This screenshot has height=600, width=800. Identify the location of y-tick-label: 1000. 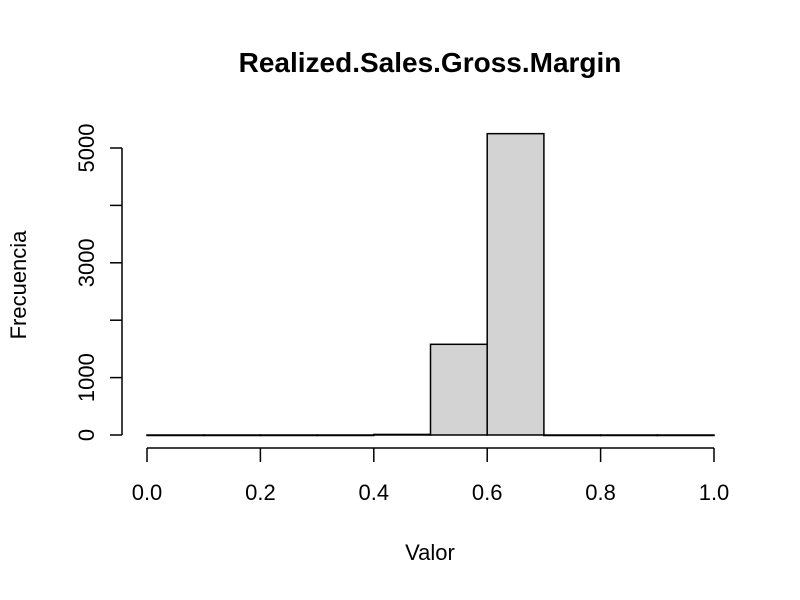
(86, 377).